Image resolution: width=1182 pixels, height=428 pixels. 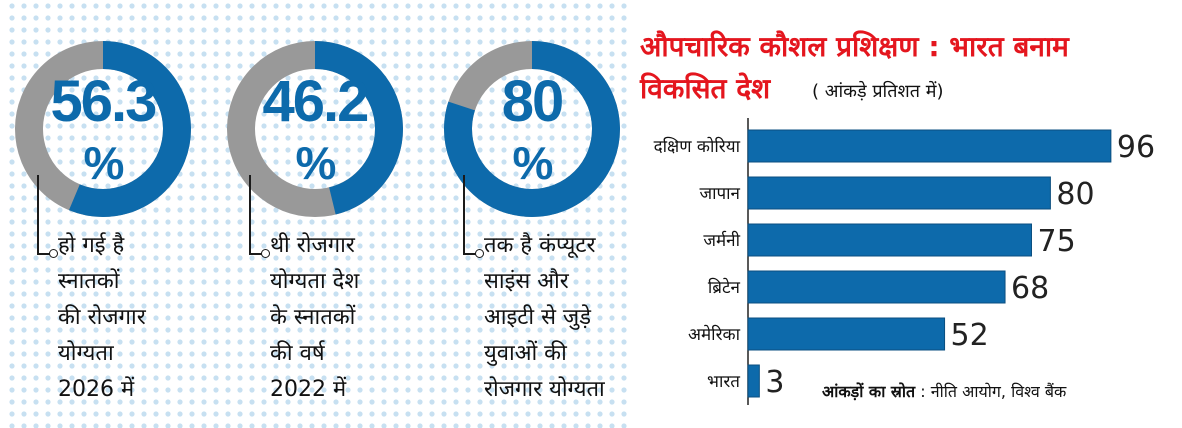 I want to click on bar-value-label: 80, so click(x=1075, y=194).